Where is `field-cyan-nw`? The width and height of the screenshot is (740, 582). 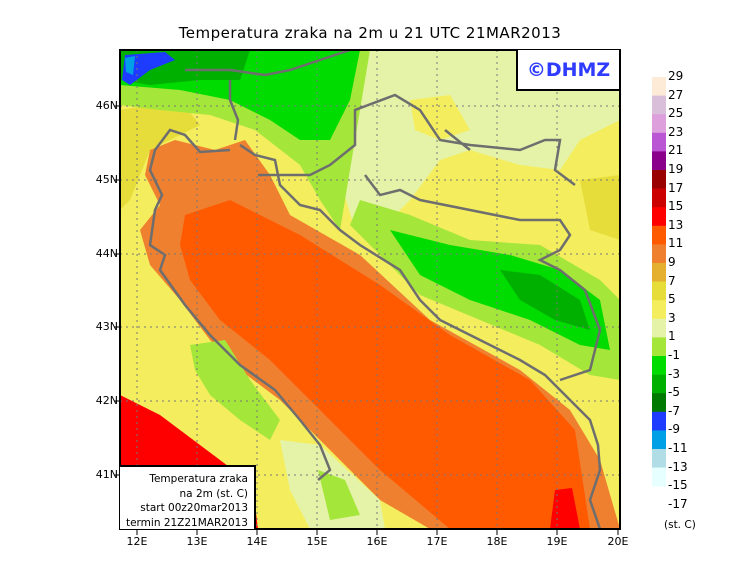 field-cyan-nw is located at coordinates (130, 65).